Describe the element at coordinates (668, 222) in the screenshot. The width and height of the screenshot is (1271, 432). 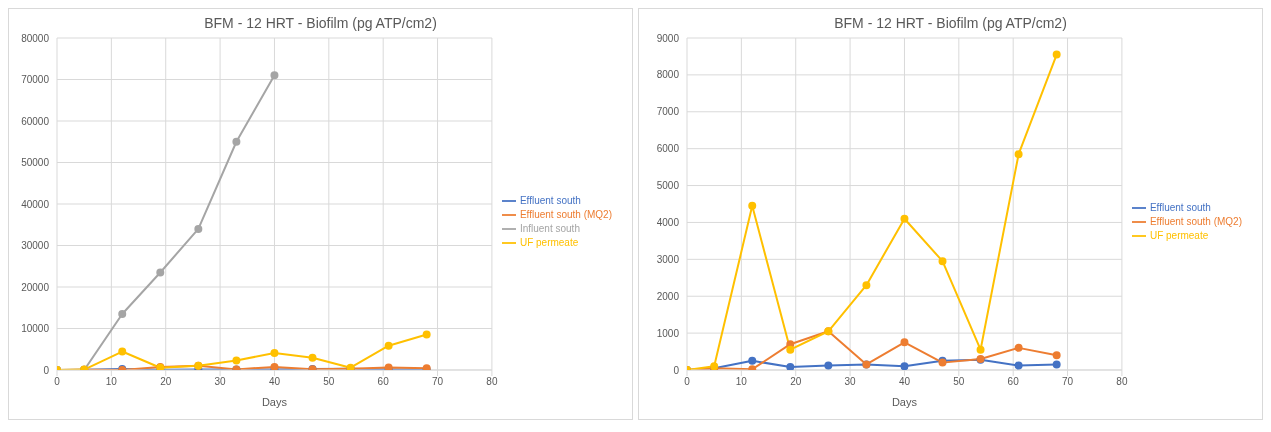
I see `y-tick-label: 4000` at that location.